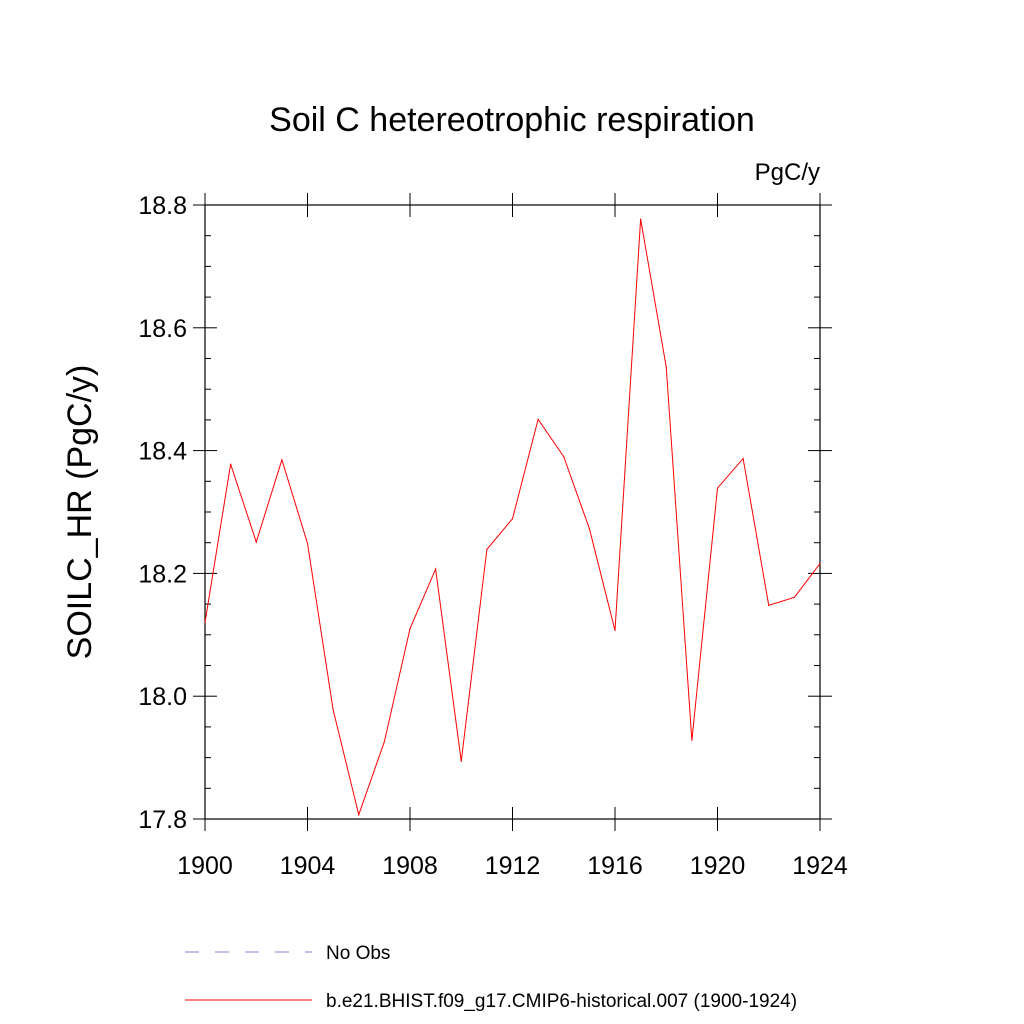 The height and width of the screenshot is (1024, 1024). What do you see at coordinates (615, 866) in the screenshot?
I see `x-tick-label: 1916` at bounding box center [615, 866].